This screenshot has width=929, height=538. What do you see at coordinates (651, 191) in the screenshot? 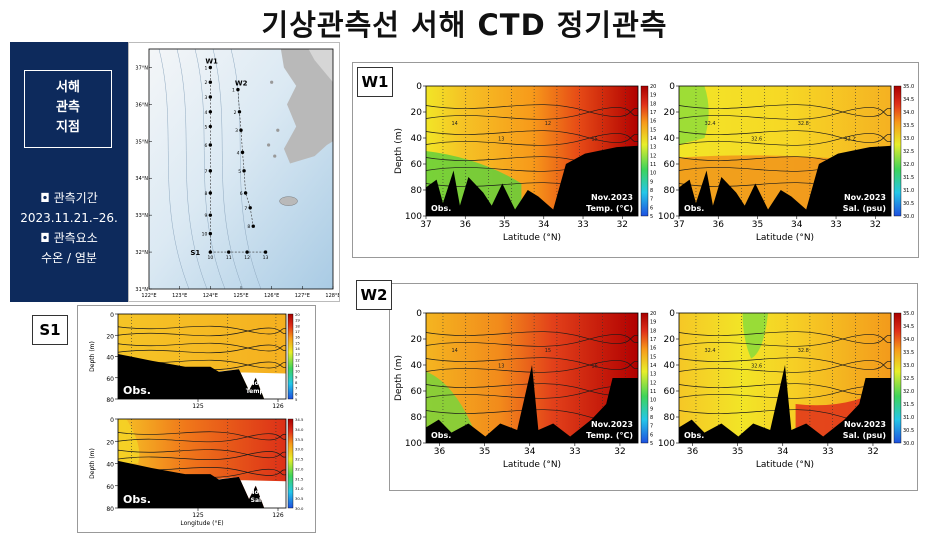
I see `colorbar-label: 8` at bounding box center [651, 191].